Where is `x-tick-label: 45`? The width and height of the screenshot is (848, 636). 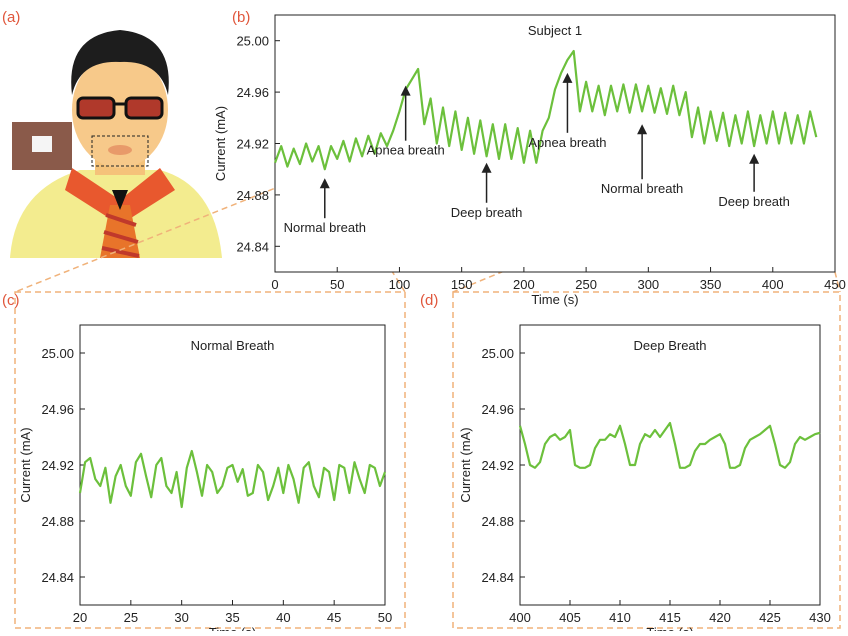 x-tick-label: 45 is located at coordinates (334, 617).